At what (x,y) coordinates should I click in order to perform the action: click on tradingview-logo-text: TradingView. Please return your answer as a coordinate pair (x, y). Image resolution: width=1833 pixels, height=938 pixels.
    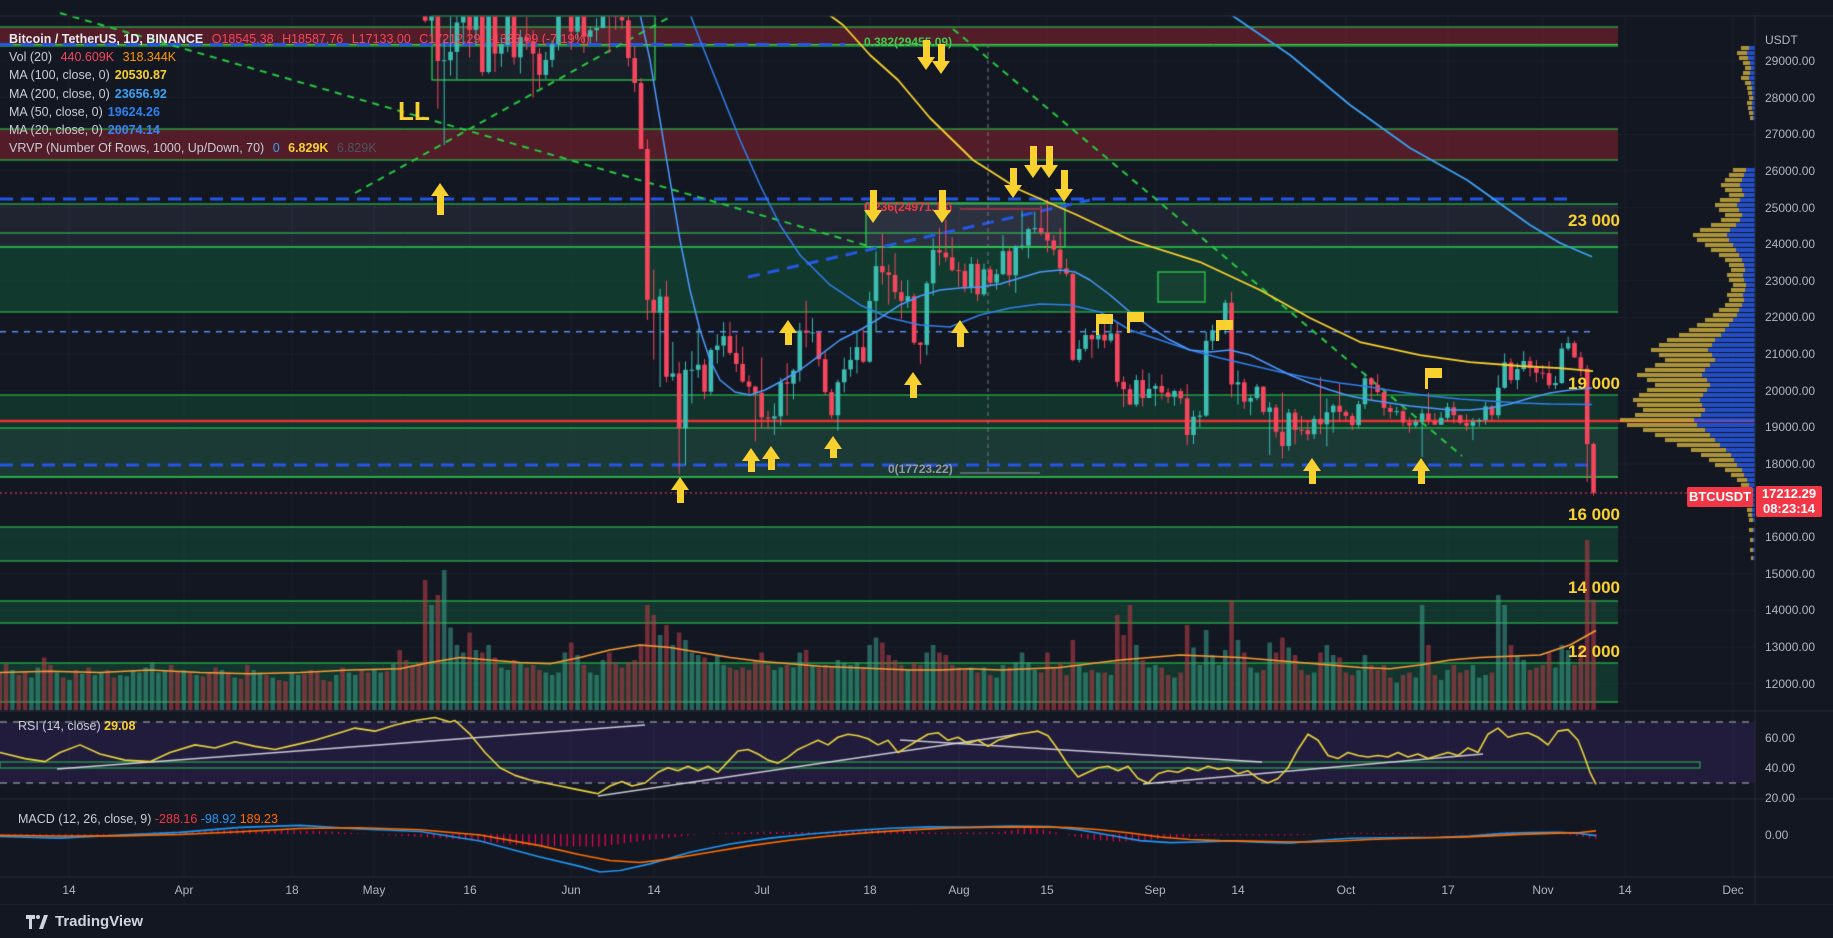
    Looking at the image, I should click on (99, 921).